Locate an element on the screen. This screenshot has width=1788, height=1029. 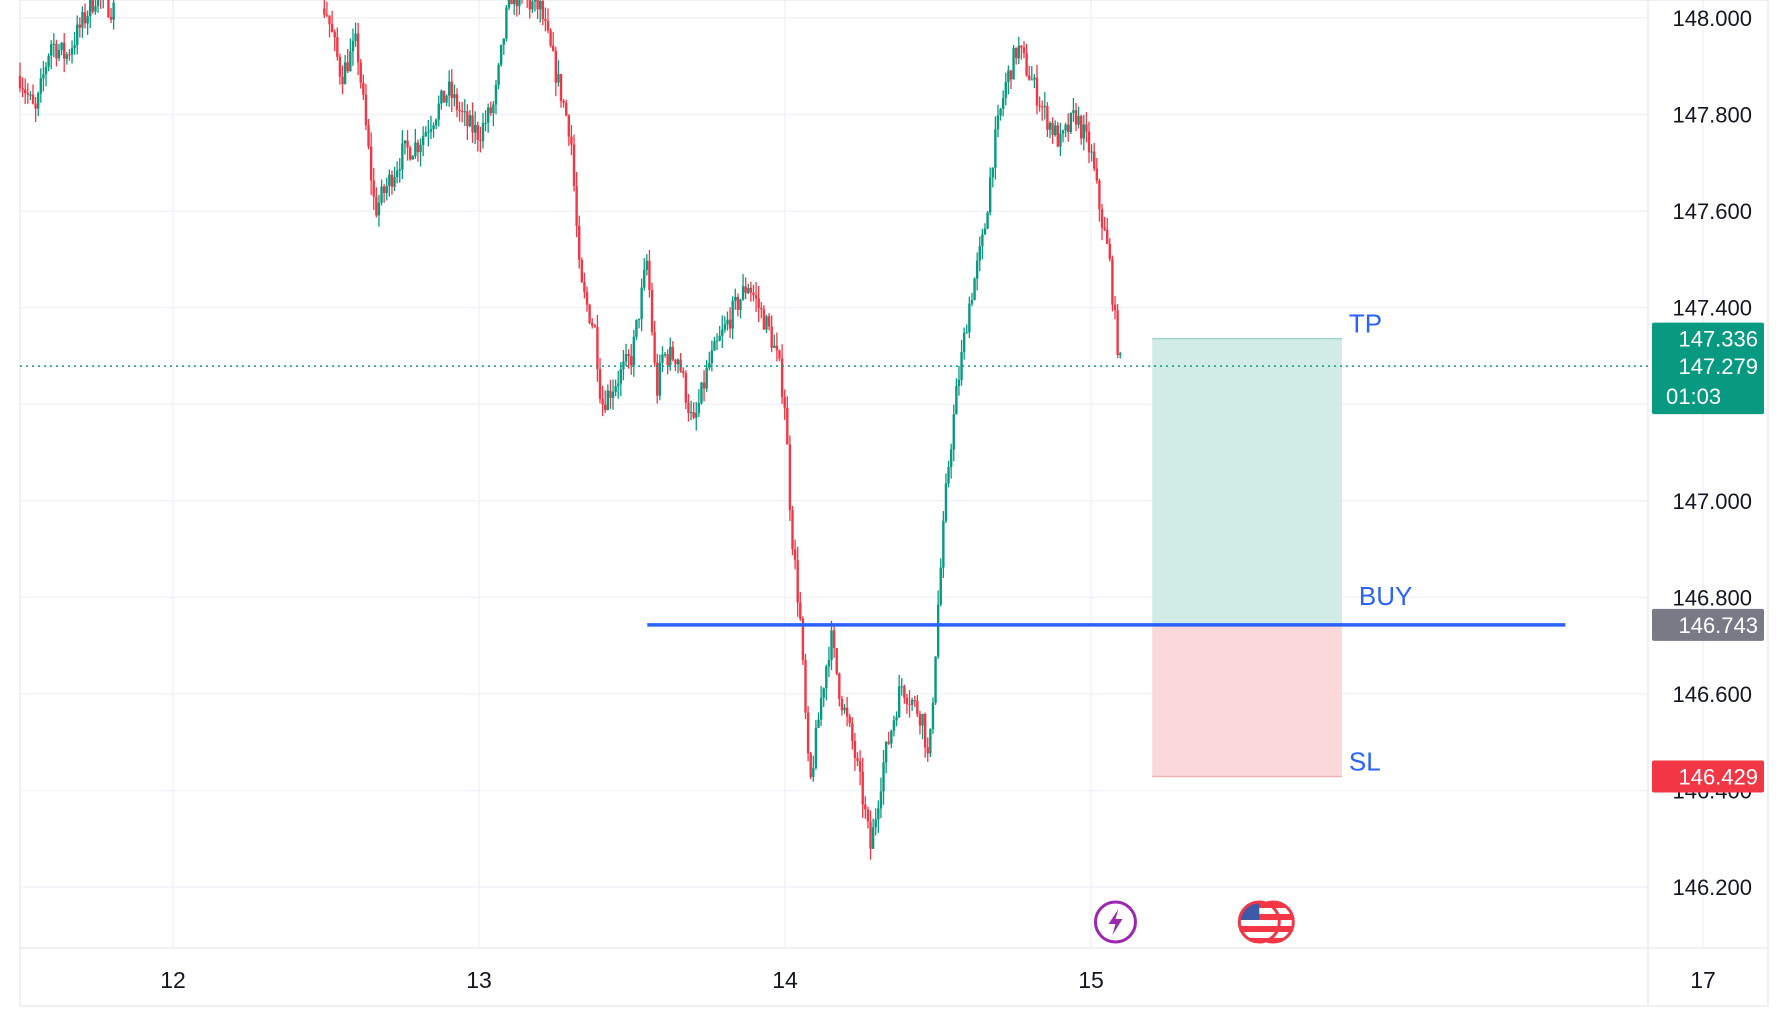
us-flag-event is located at coordinates (1266, 922).